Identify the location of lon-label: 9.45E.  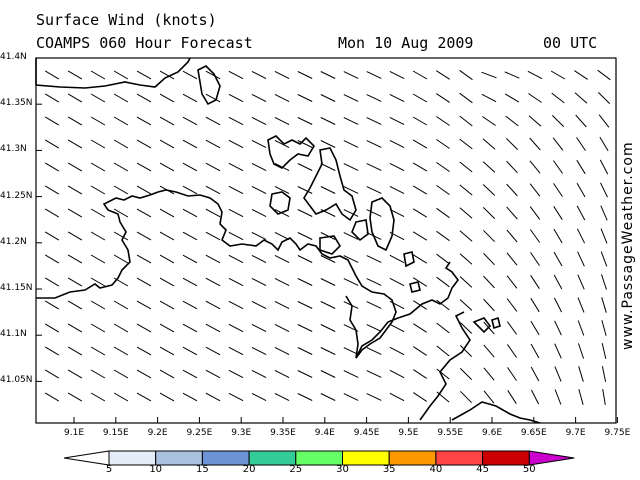
(366, 433).